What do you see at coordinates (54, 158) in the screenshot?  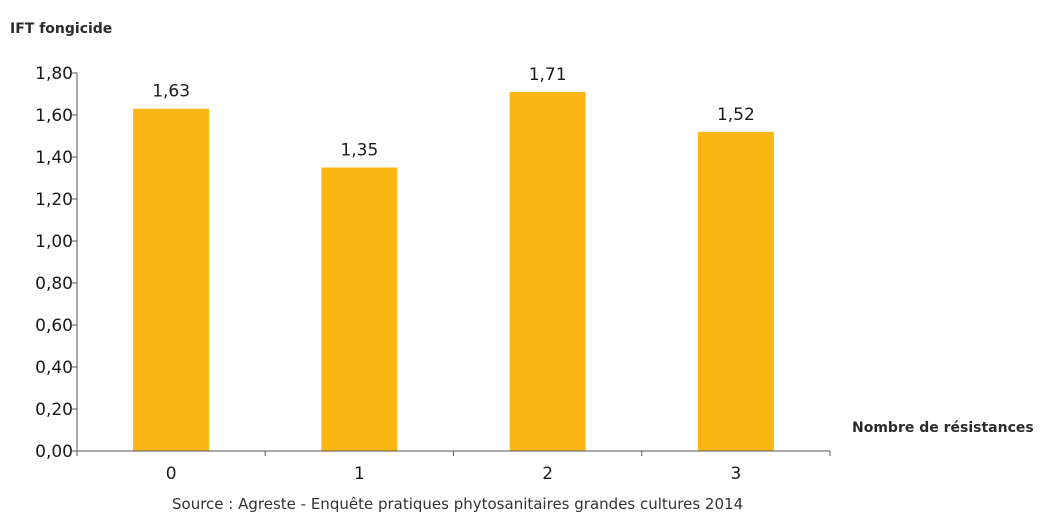 I see `y-tick-label: 1,40` at bounding box center [54, 158].